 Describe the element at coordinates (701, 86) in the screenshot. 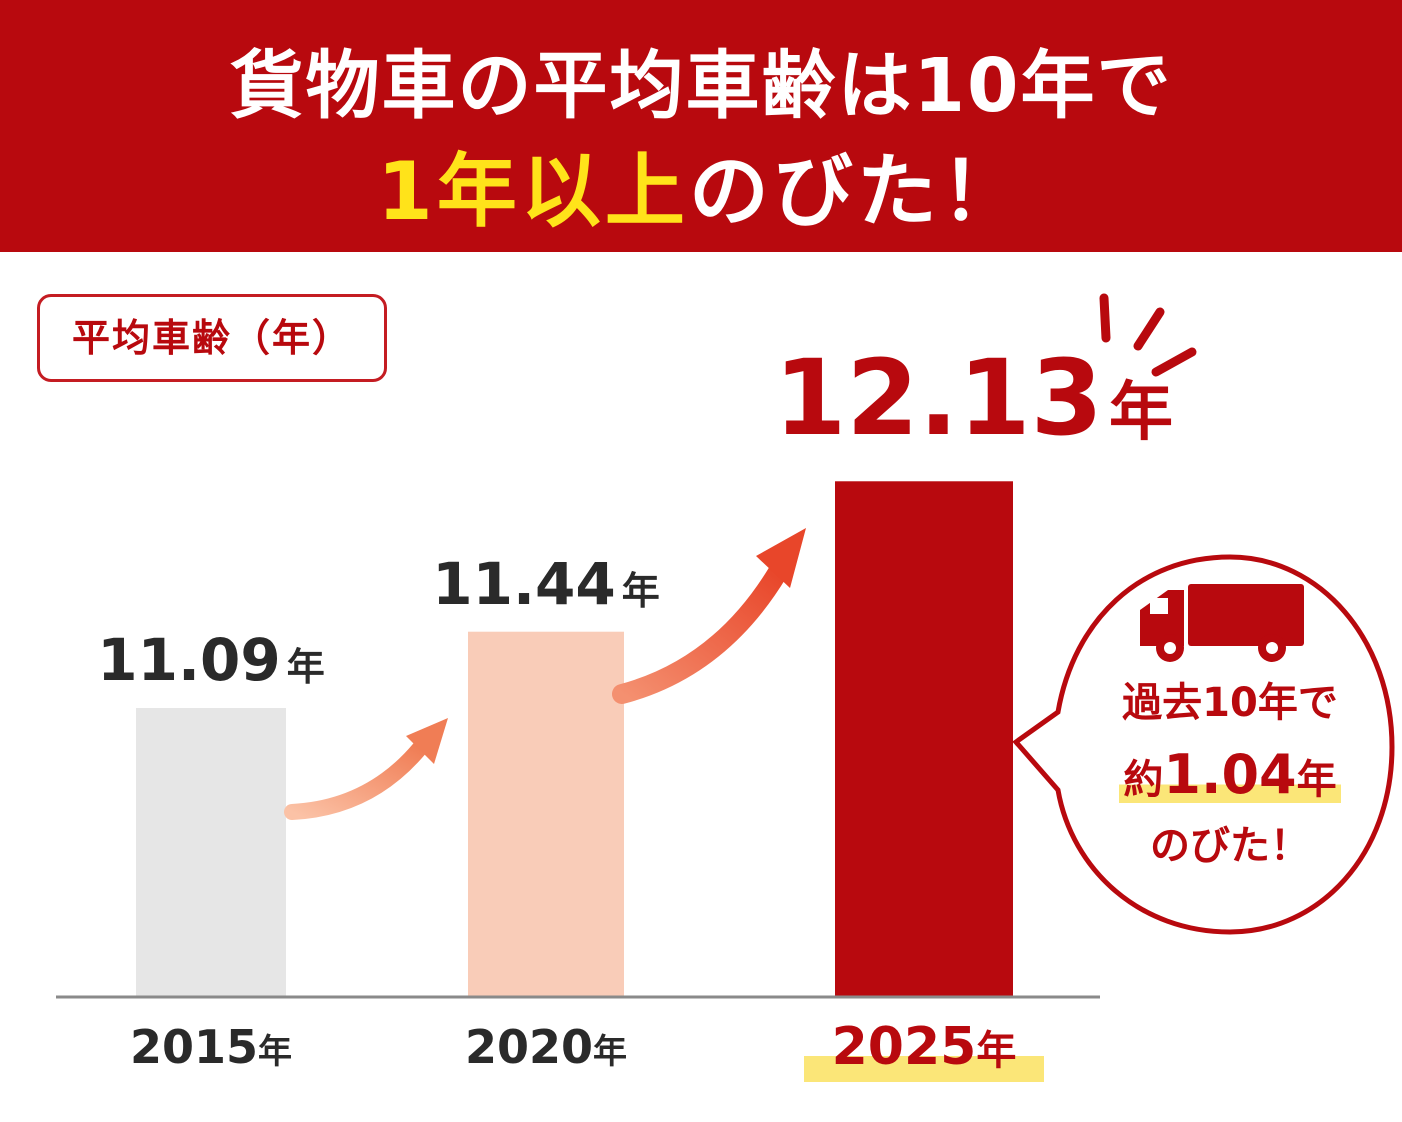

I see `title-line-1: 貨物車の平均車齢は10年で` at that location.